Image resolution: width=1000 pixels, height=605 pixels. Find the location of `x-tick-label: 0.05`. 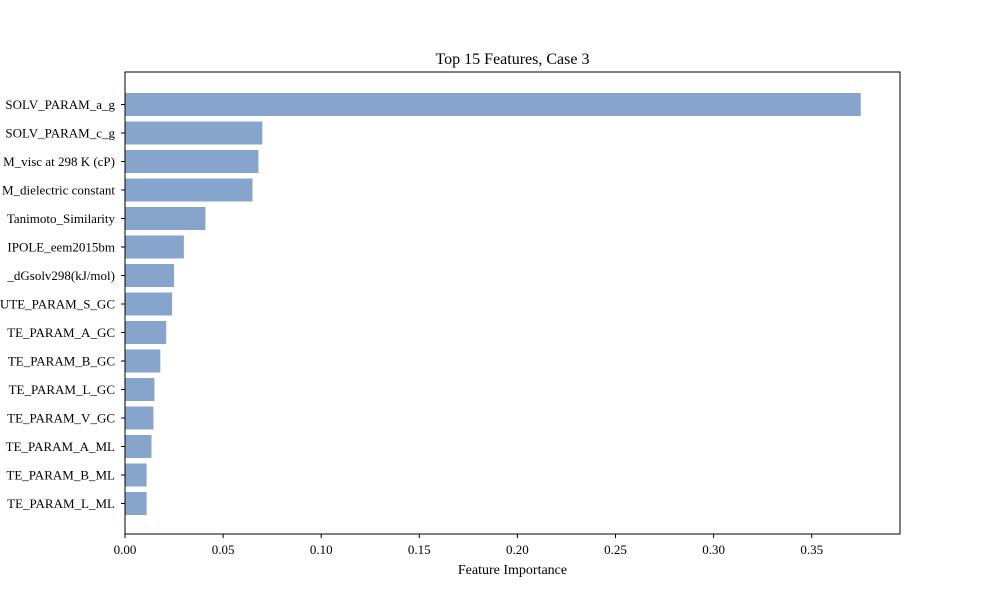

x-tick-label: 0.05 is located at coordinates (223, 549).